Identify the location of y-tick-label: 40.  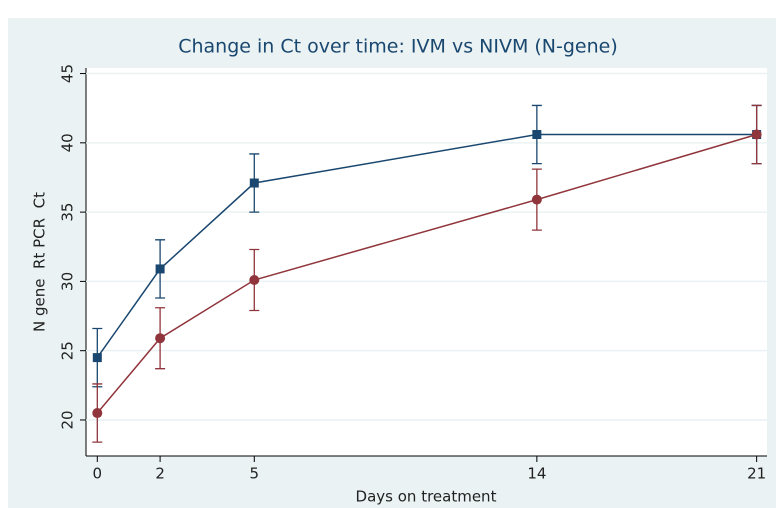
(68, 142).